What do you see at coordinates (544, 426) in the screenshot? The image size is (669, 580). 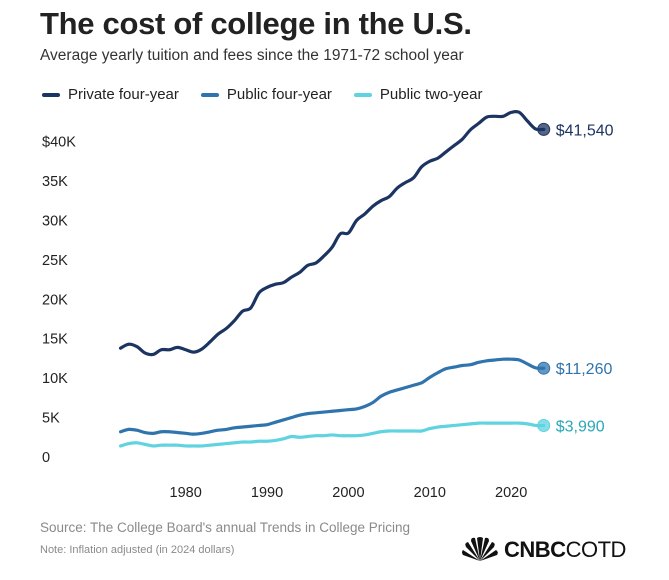 I see `series-end-marker-public2` at bounding box center [544, 426].